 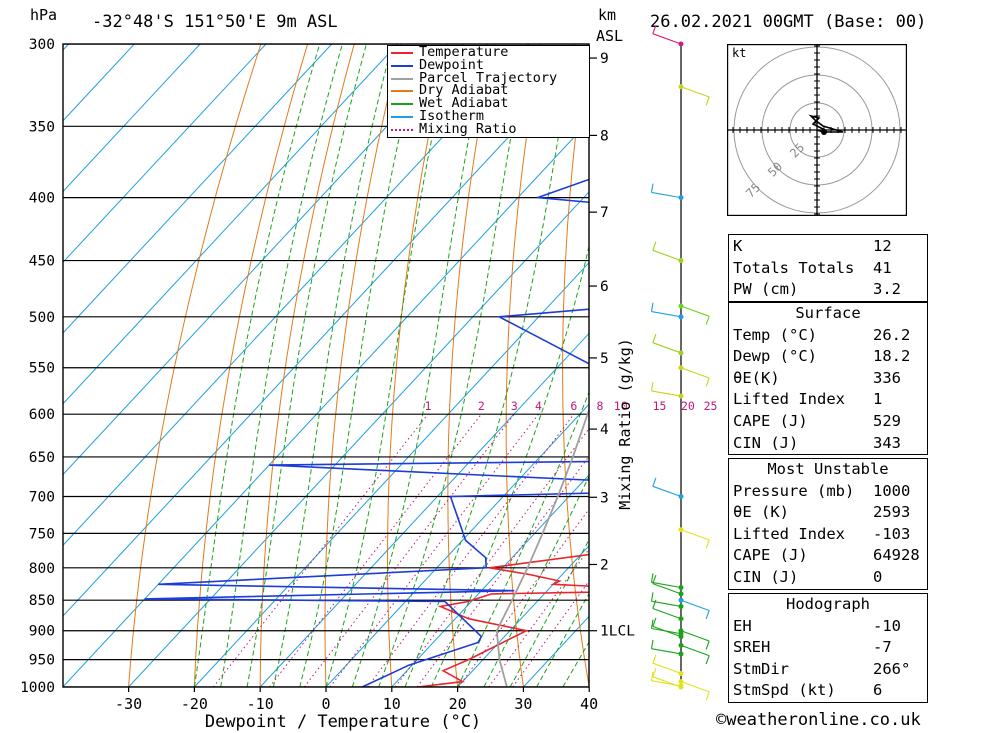 What do you see at coordinates (488, 65) in the screenshot?
I see `legend-entry: Dewpoint` at bounding box center [488, 65].